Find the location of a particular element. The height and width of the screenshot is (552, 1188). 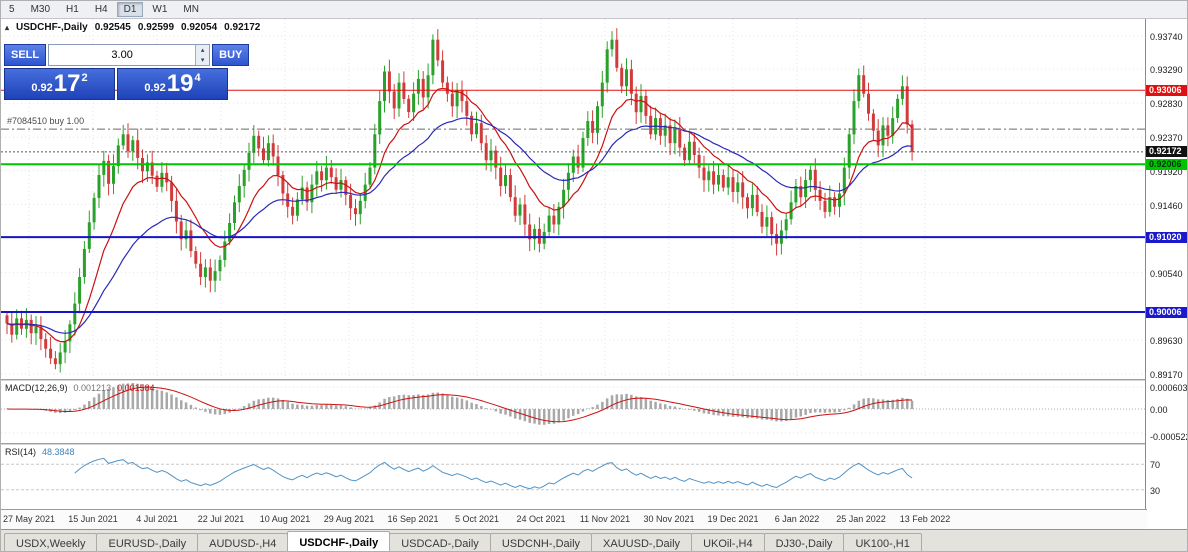

price-tick-label: 0.91460 is located at coordinates (1166, 206).